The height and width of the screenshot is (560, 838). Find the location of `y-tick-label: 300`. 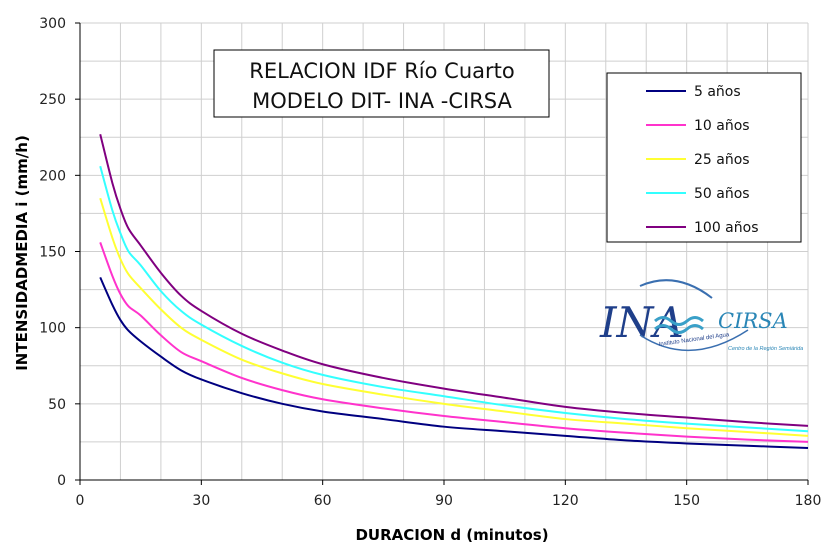

y-tick-label: 300 is located at coordinates (52, 24).